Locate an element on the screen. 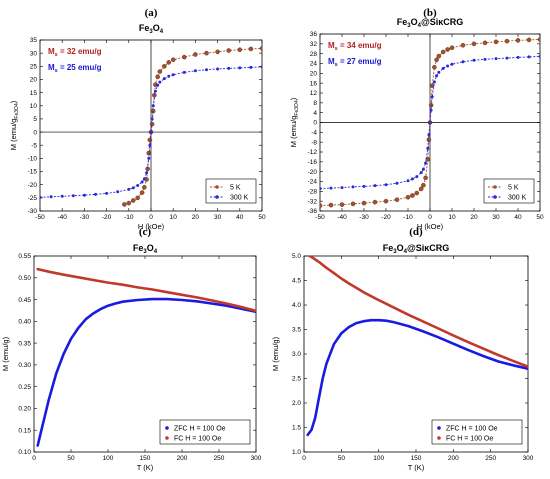 This screenshot has width=550, height=479. y-tick-label: 25 is located at coordinates (34, 67).